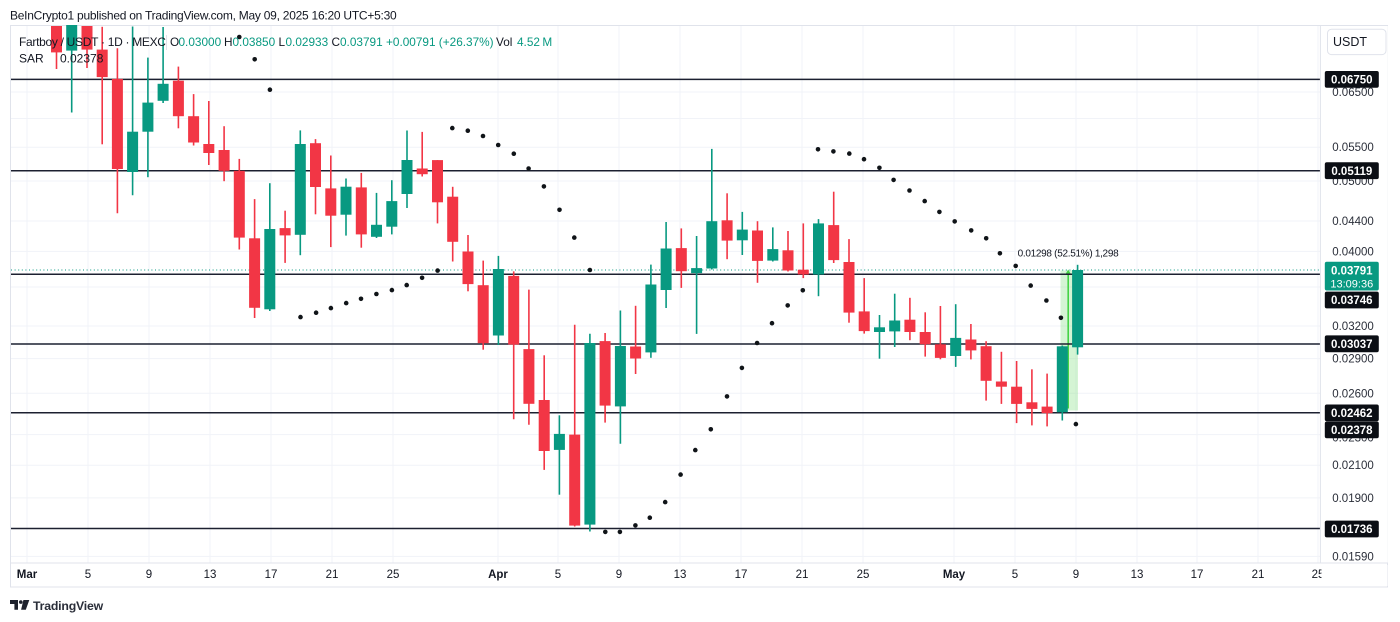  Describe the element at coordinates (1353, 466) in the screenshot. I see `svg-text: 0.02100` at that location.